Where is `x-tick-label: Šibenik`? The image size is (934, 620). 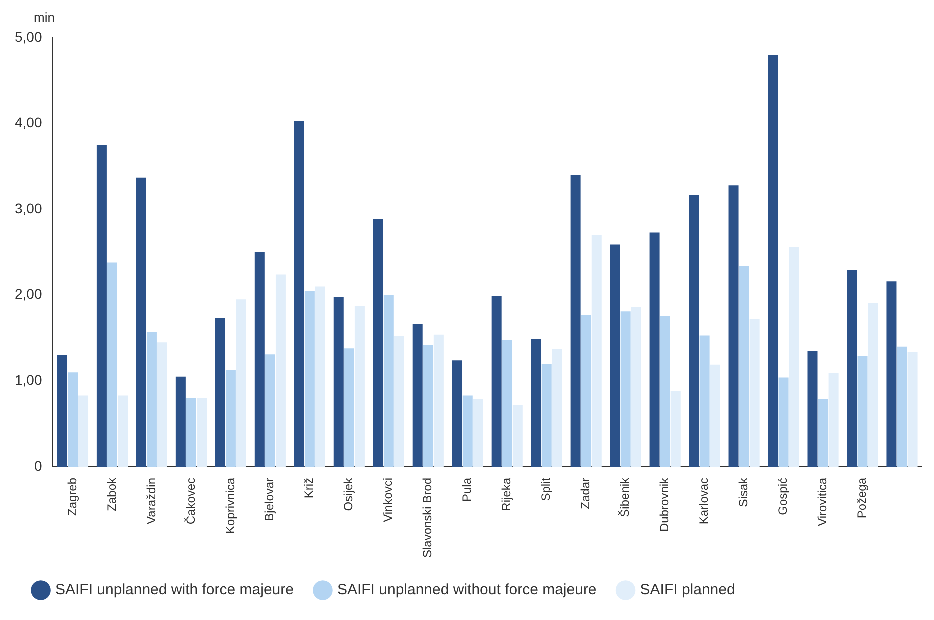 x-tick-label: Šibenik is located at coordinates (625, 497).